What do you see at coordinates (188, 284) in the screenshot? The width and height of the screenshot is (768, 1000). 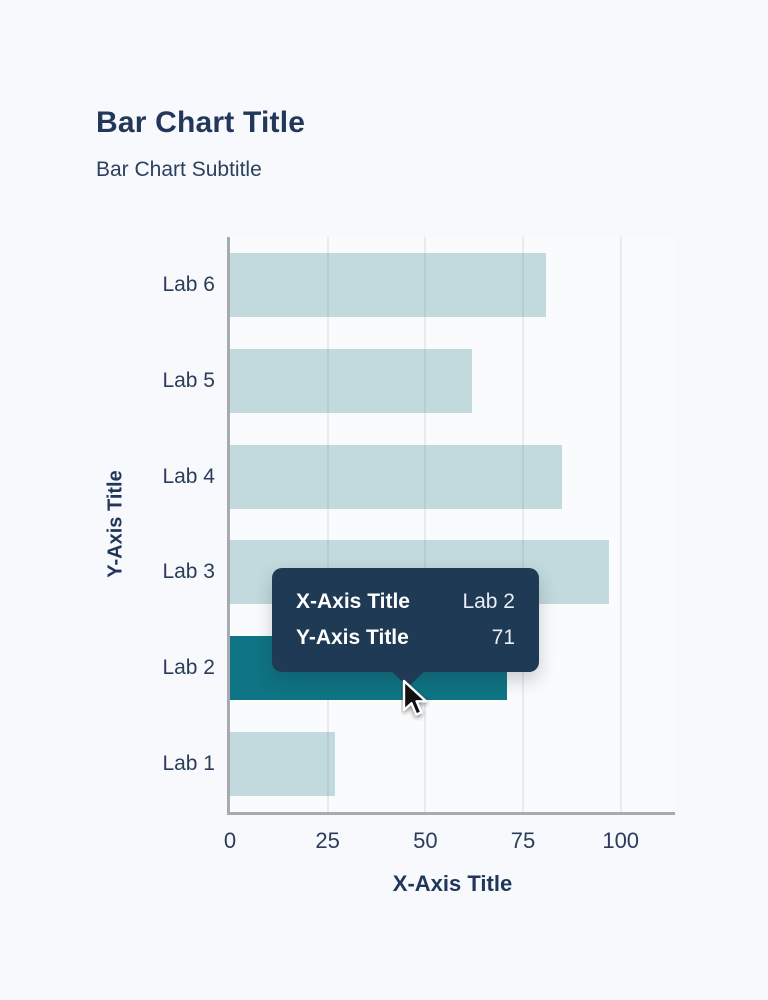 I see `category-label: Lab 6` at bounding box center [188, 284].